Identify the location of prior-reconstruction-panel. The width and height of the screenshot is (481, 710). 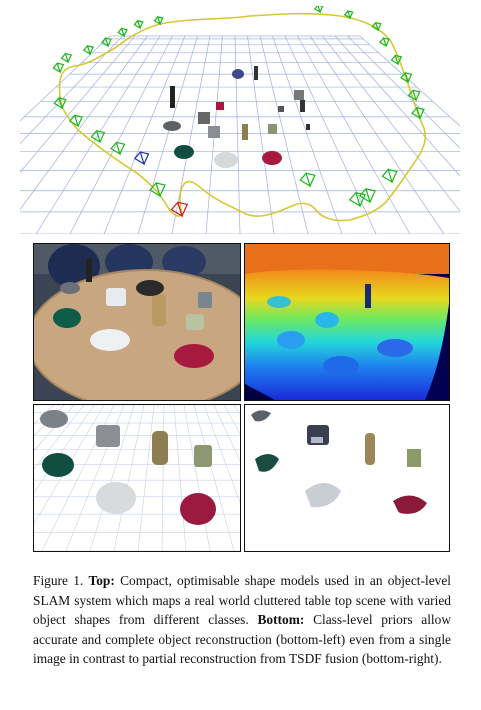
(137, 478).